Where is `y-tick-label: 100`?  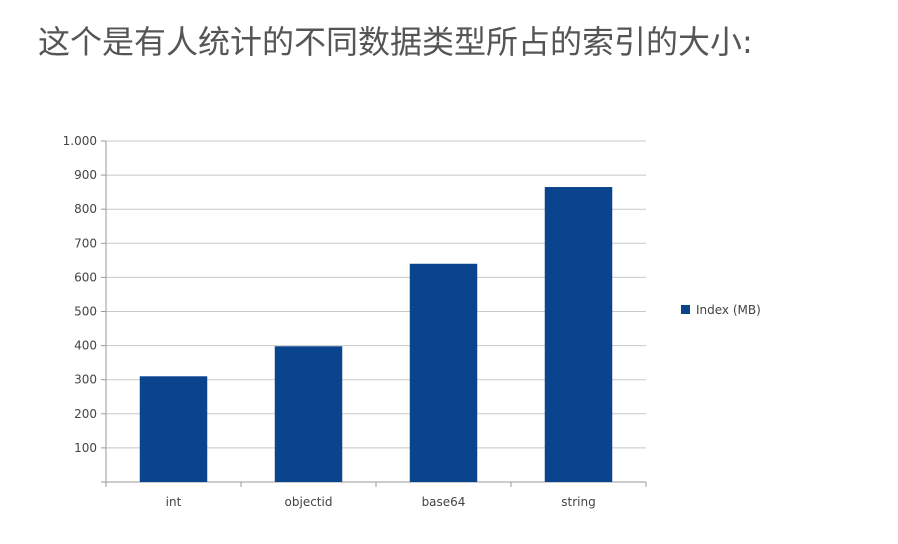 y-tick-label: 100 is located at coordinates (85, 448).